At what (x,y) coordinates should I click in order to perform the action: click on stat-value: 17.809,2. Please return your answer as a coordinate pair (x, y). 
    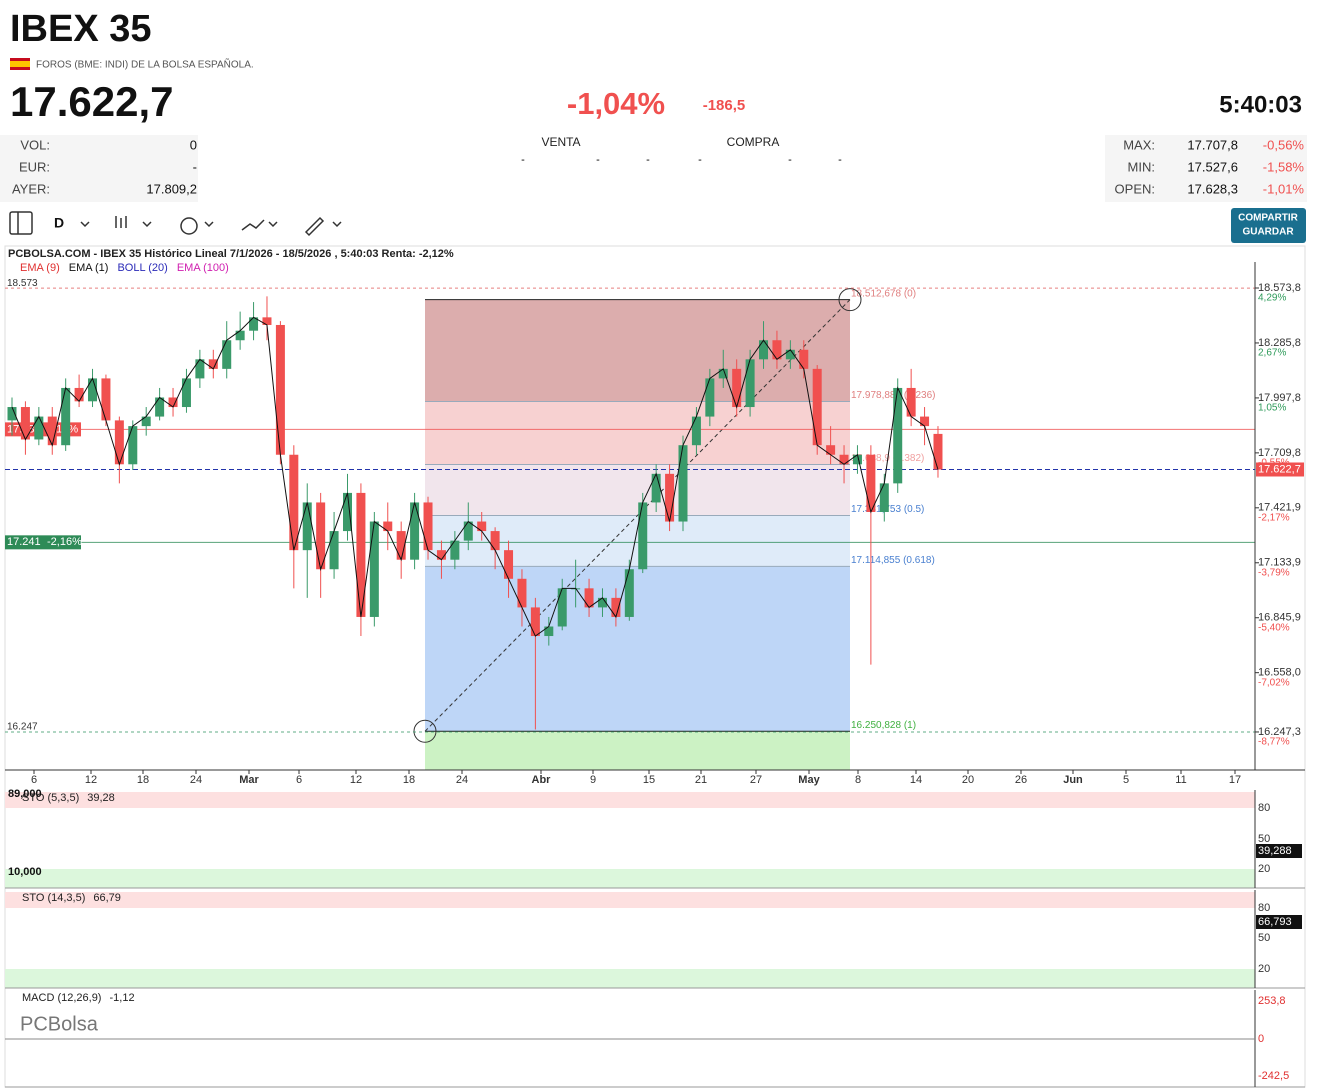
    Looking at the image, I should click on (171, 188).